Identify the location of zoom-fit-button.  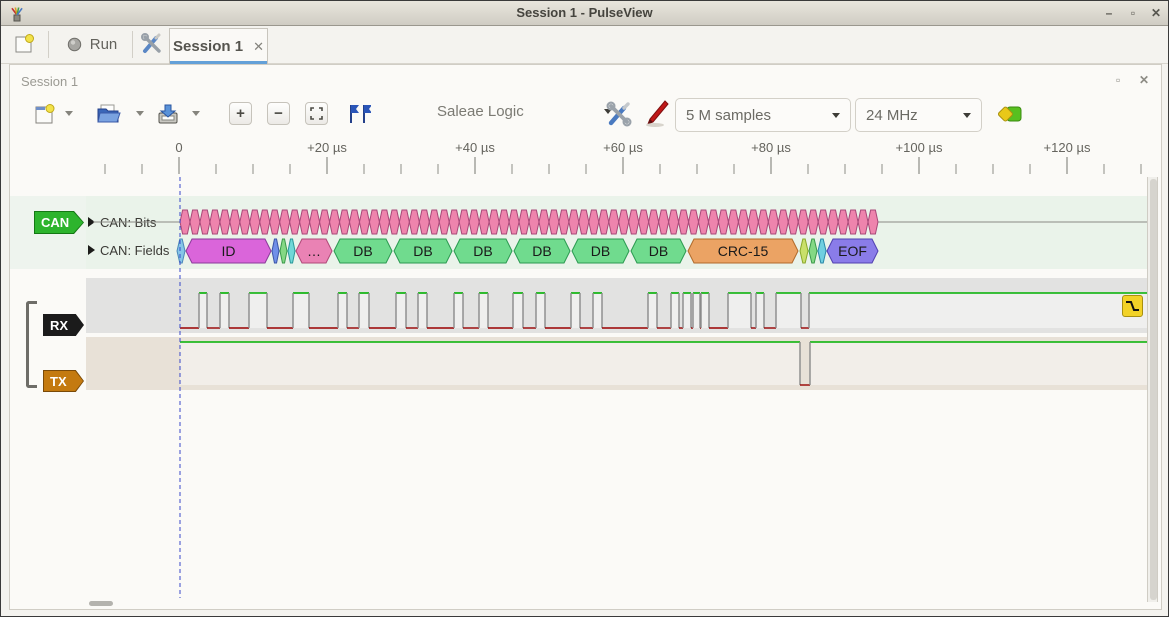
(316, 113).